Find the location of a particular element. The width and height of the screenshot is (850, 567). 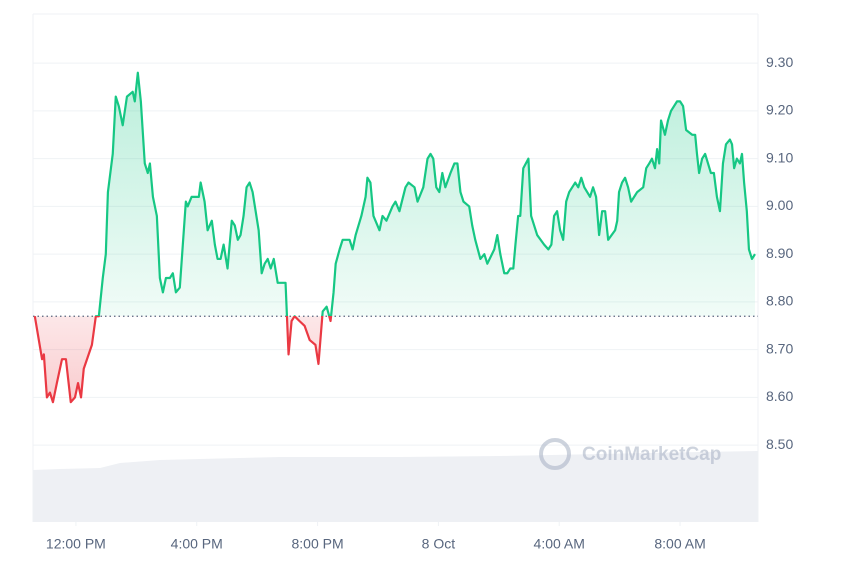

y-tick-label: 9.30 is located at coordinates (779, 62).